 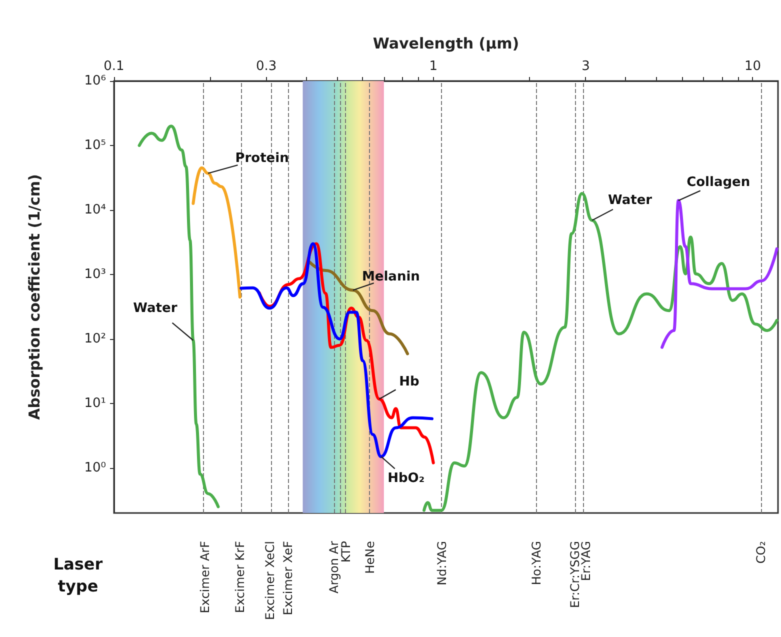 I want to click on ref-line-label: Argon Ar, so click(x=333, y=567).